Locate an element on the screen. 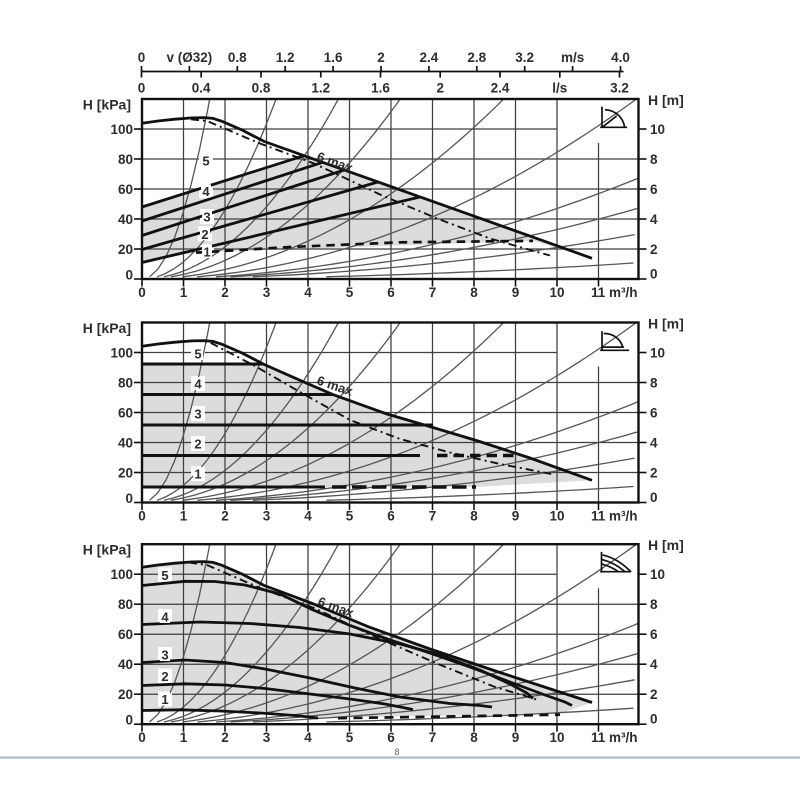  svg-text: m/s is located at coordinates (572, 57).